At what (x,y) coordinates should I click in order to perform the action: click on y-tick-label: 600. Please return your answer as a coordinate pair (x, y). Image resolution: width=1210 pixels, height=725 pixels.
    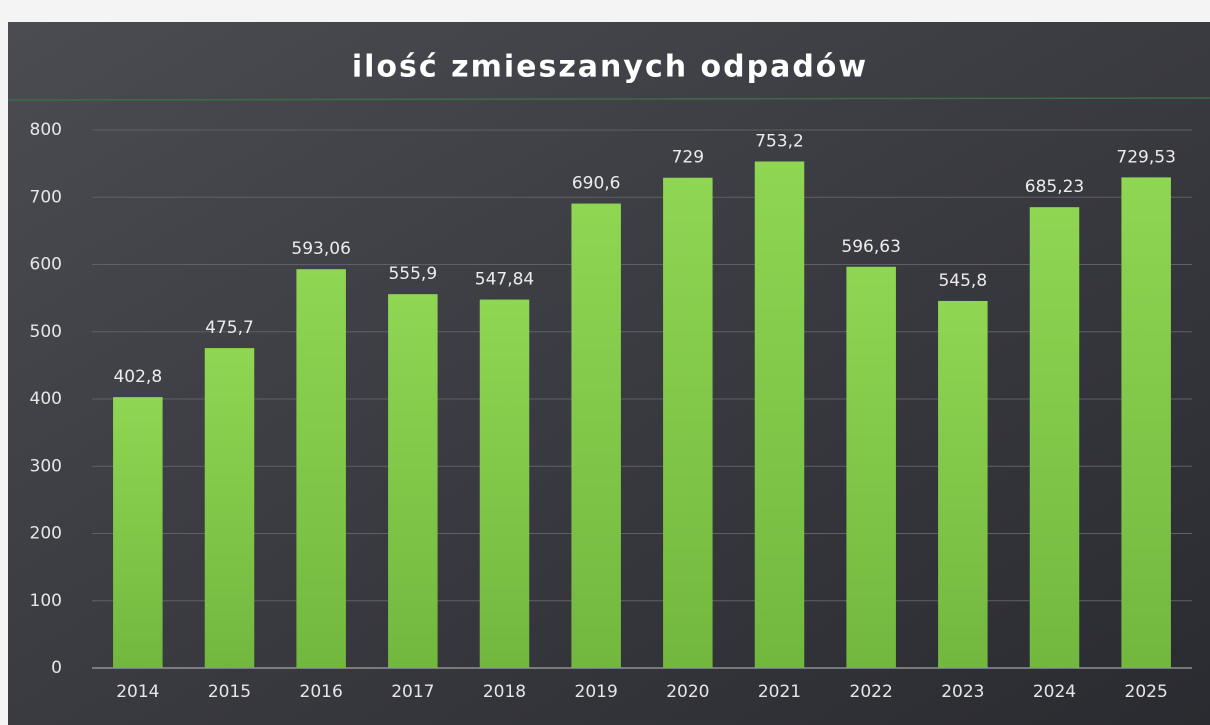
    Looking at the image, I should click on (46, 265).